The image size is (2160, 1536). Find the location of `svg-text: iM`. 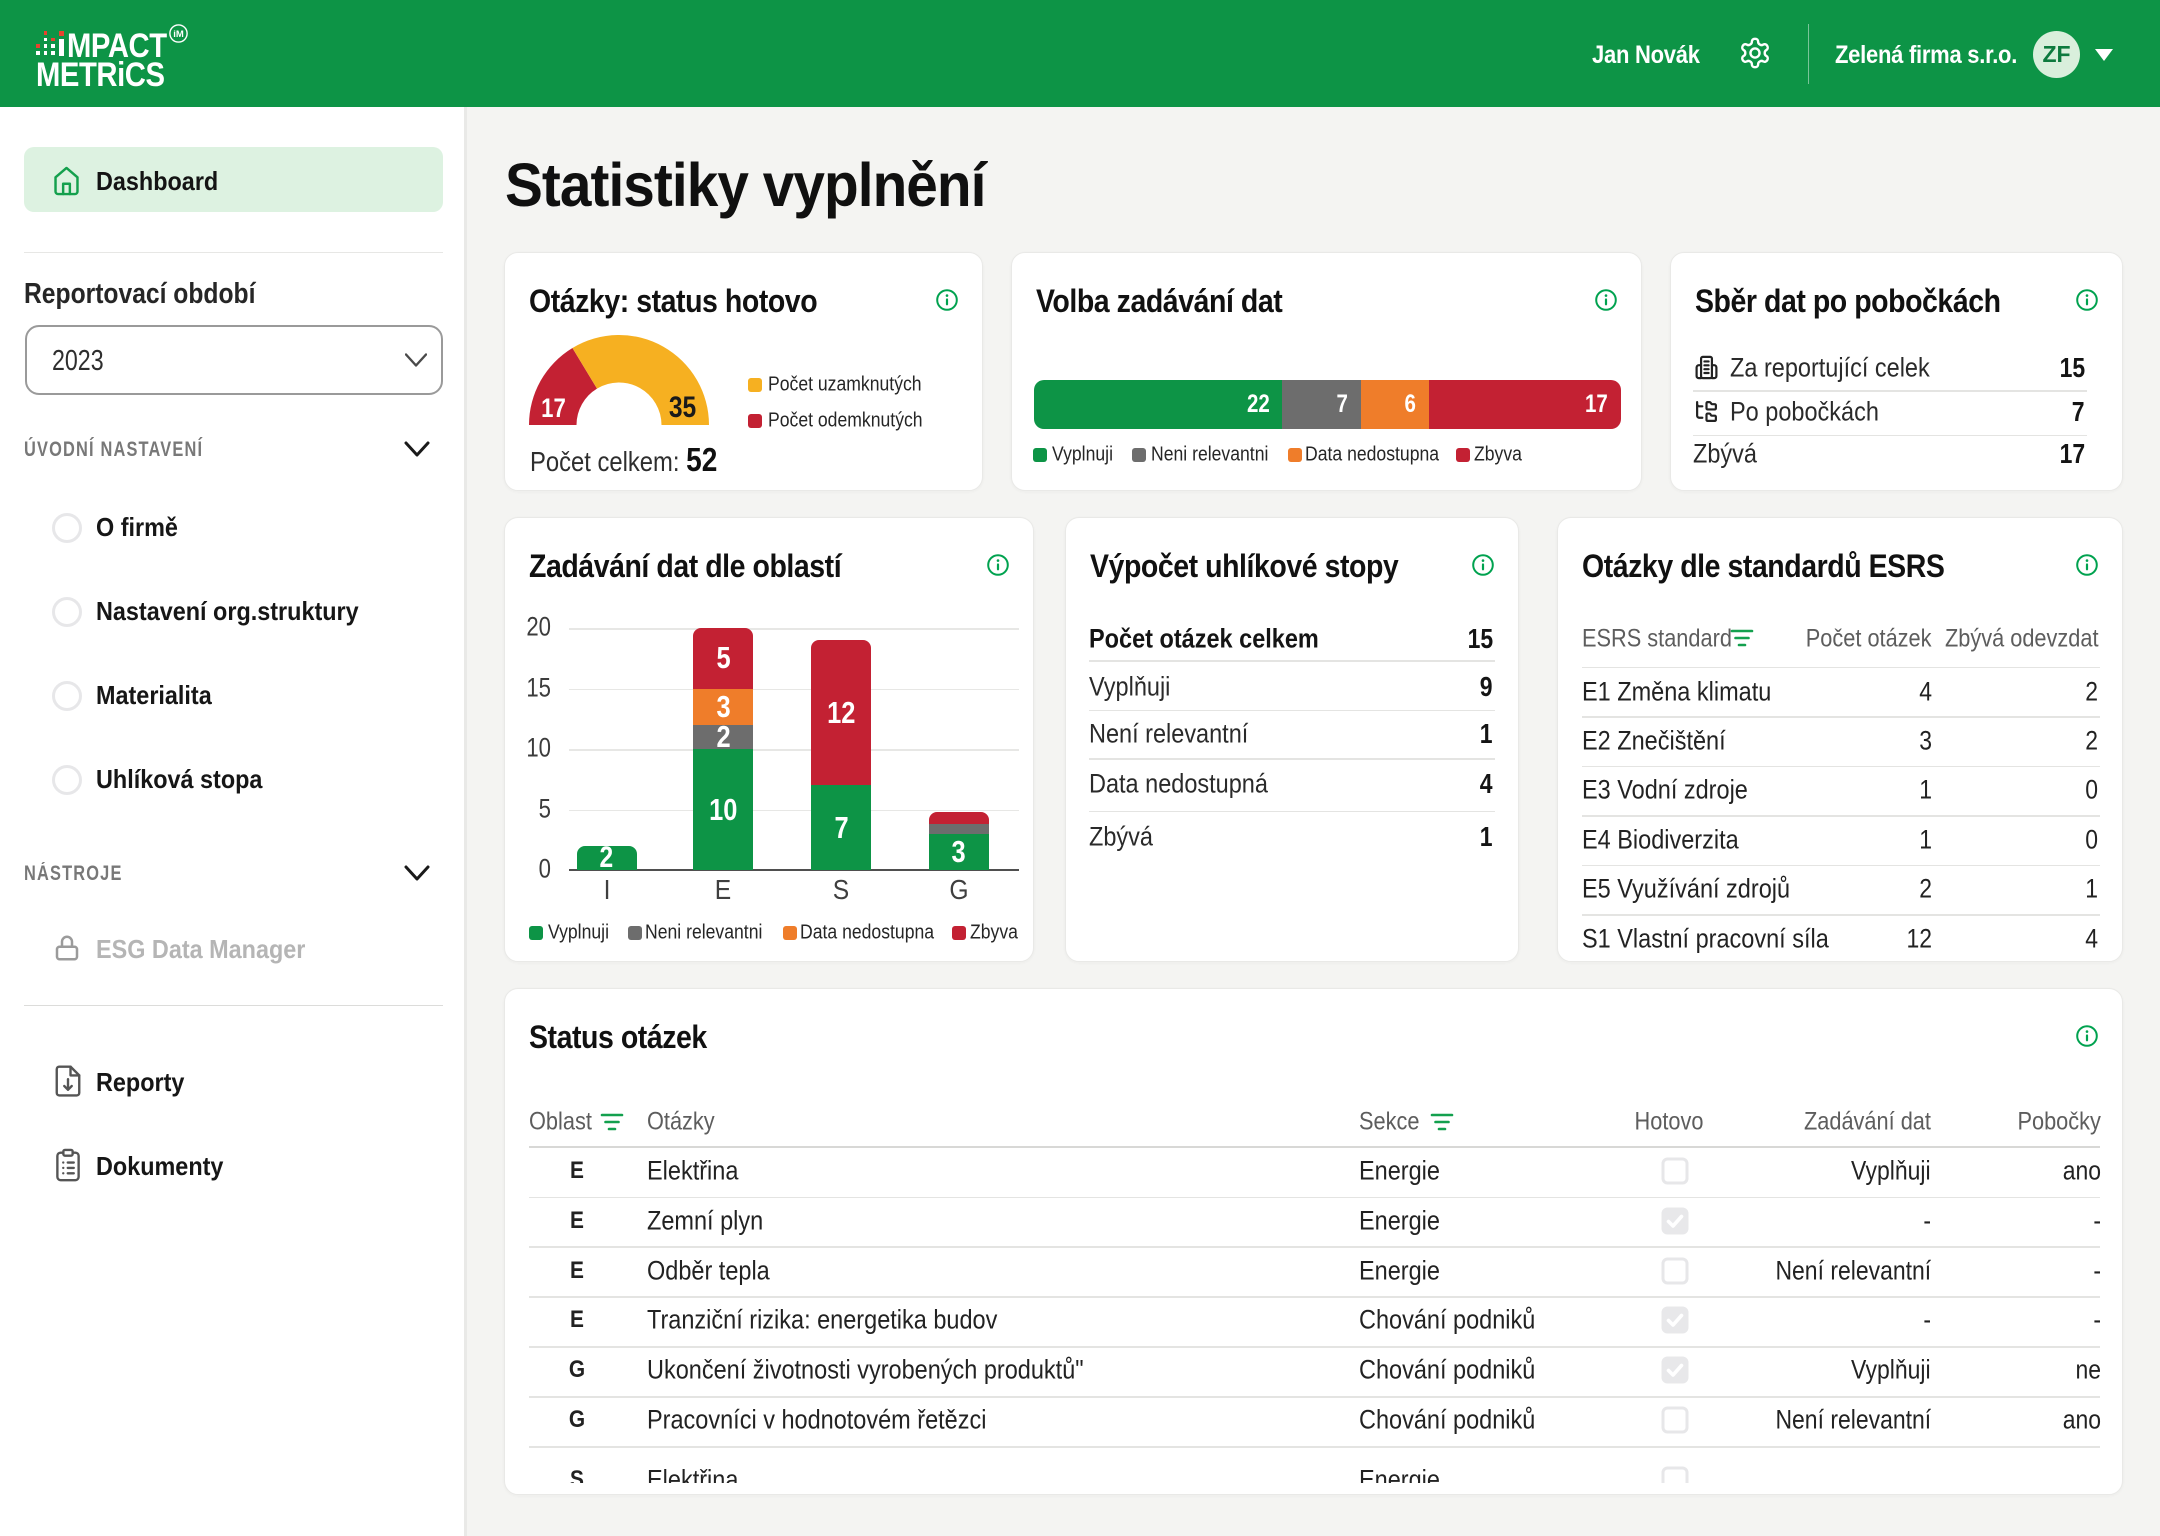

svg-text: iM is located at coordinates (178, 34).